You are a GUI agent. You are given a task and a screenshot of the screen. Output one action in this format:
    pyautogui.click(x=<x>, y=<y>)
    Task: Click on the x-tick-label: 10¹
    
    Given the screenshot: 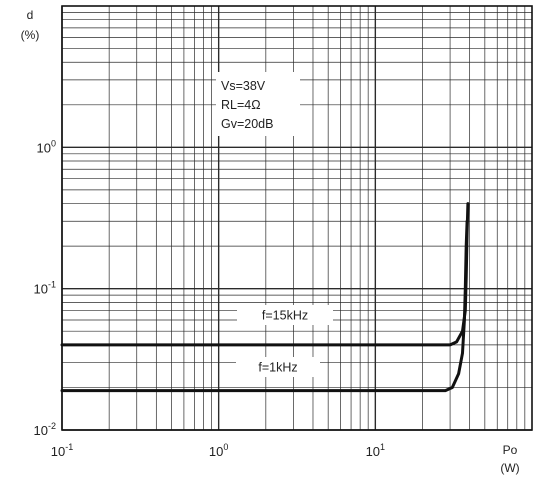 What is the action you would take?
    pyautogui.click(x=375, y=450)
    